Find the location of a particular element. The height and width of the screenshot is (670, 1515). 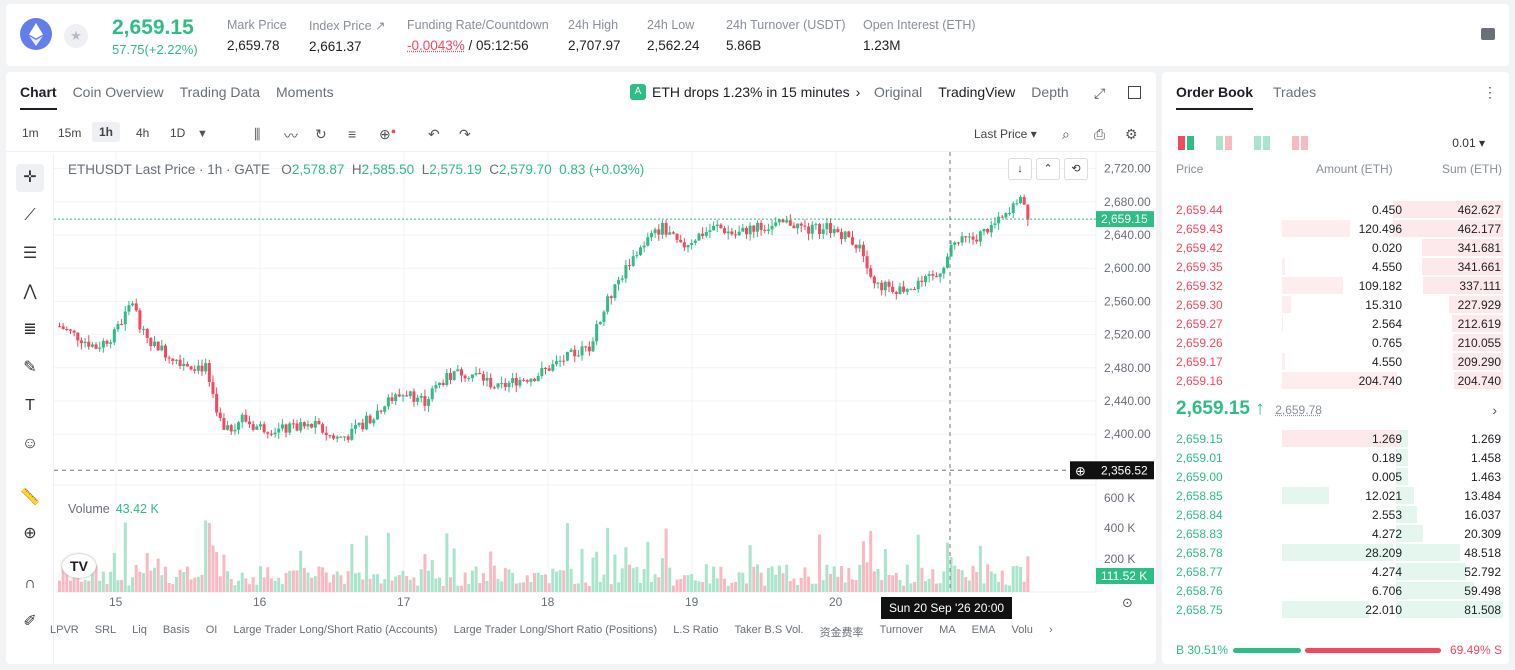

indicator-ls-accounts: Large Trader Long/Short Ratio (Accounts) is located at coordinates (335, 630).